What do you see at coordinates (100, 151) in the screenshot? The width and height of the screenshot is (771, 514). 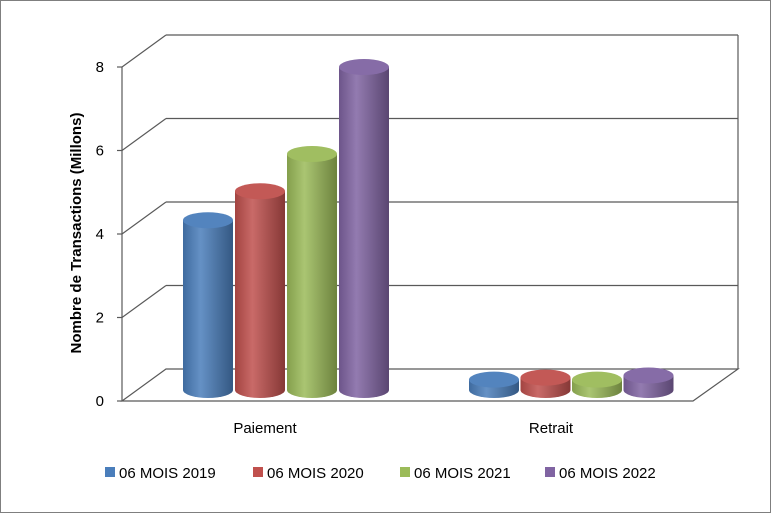 I see `y-tick-label: 6` at bounding box center [100, 151].